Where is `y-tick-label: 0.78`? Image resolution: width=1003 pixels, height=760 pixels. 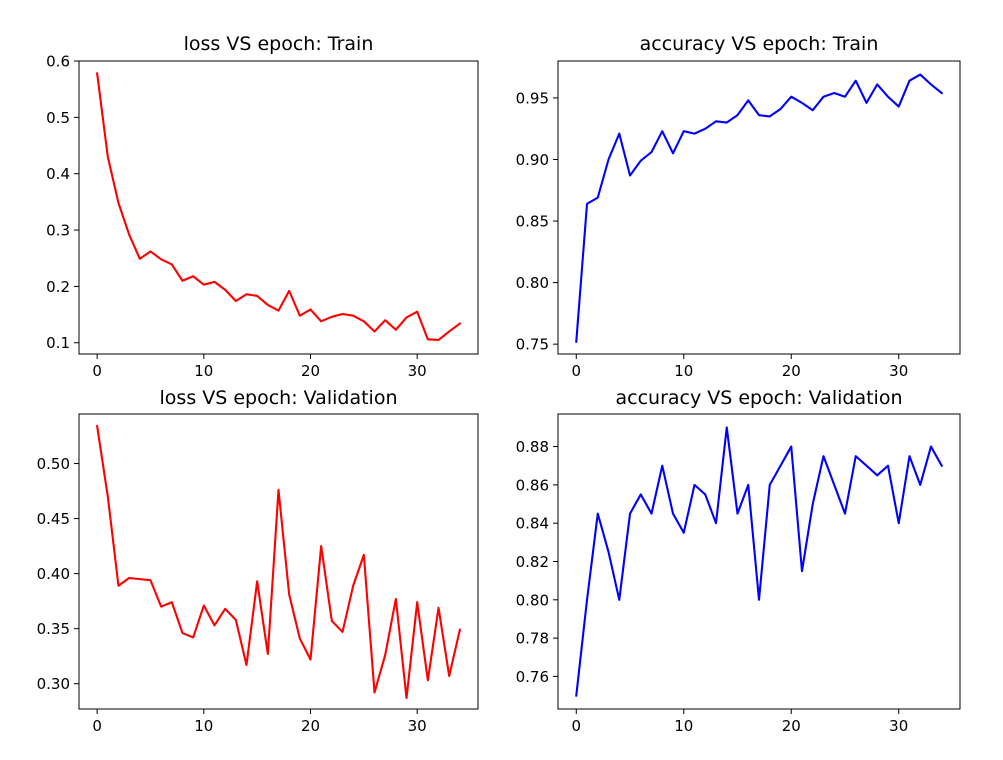
y-tick-label: 0.78 is located at coordinates (532, 639).